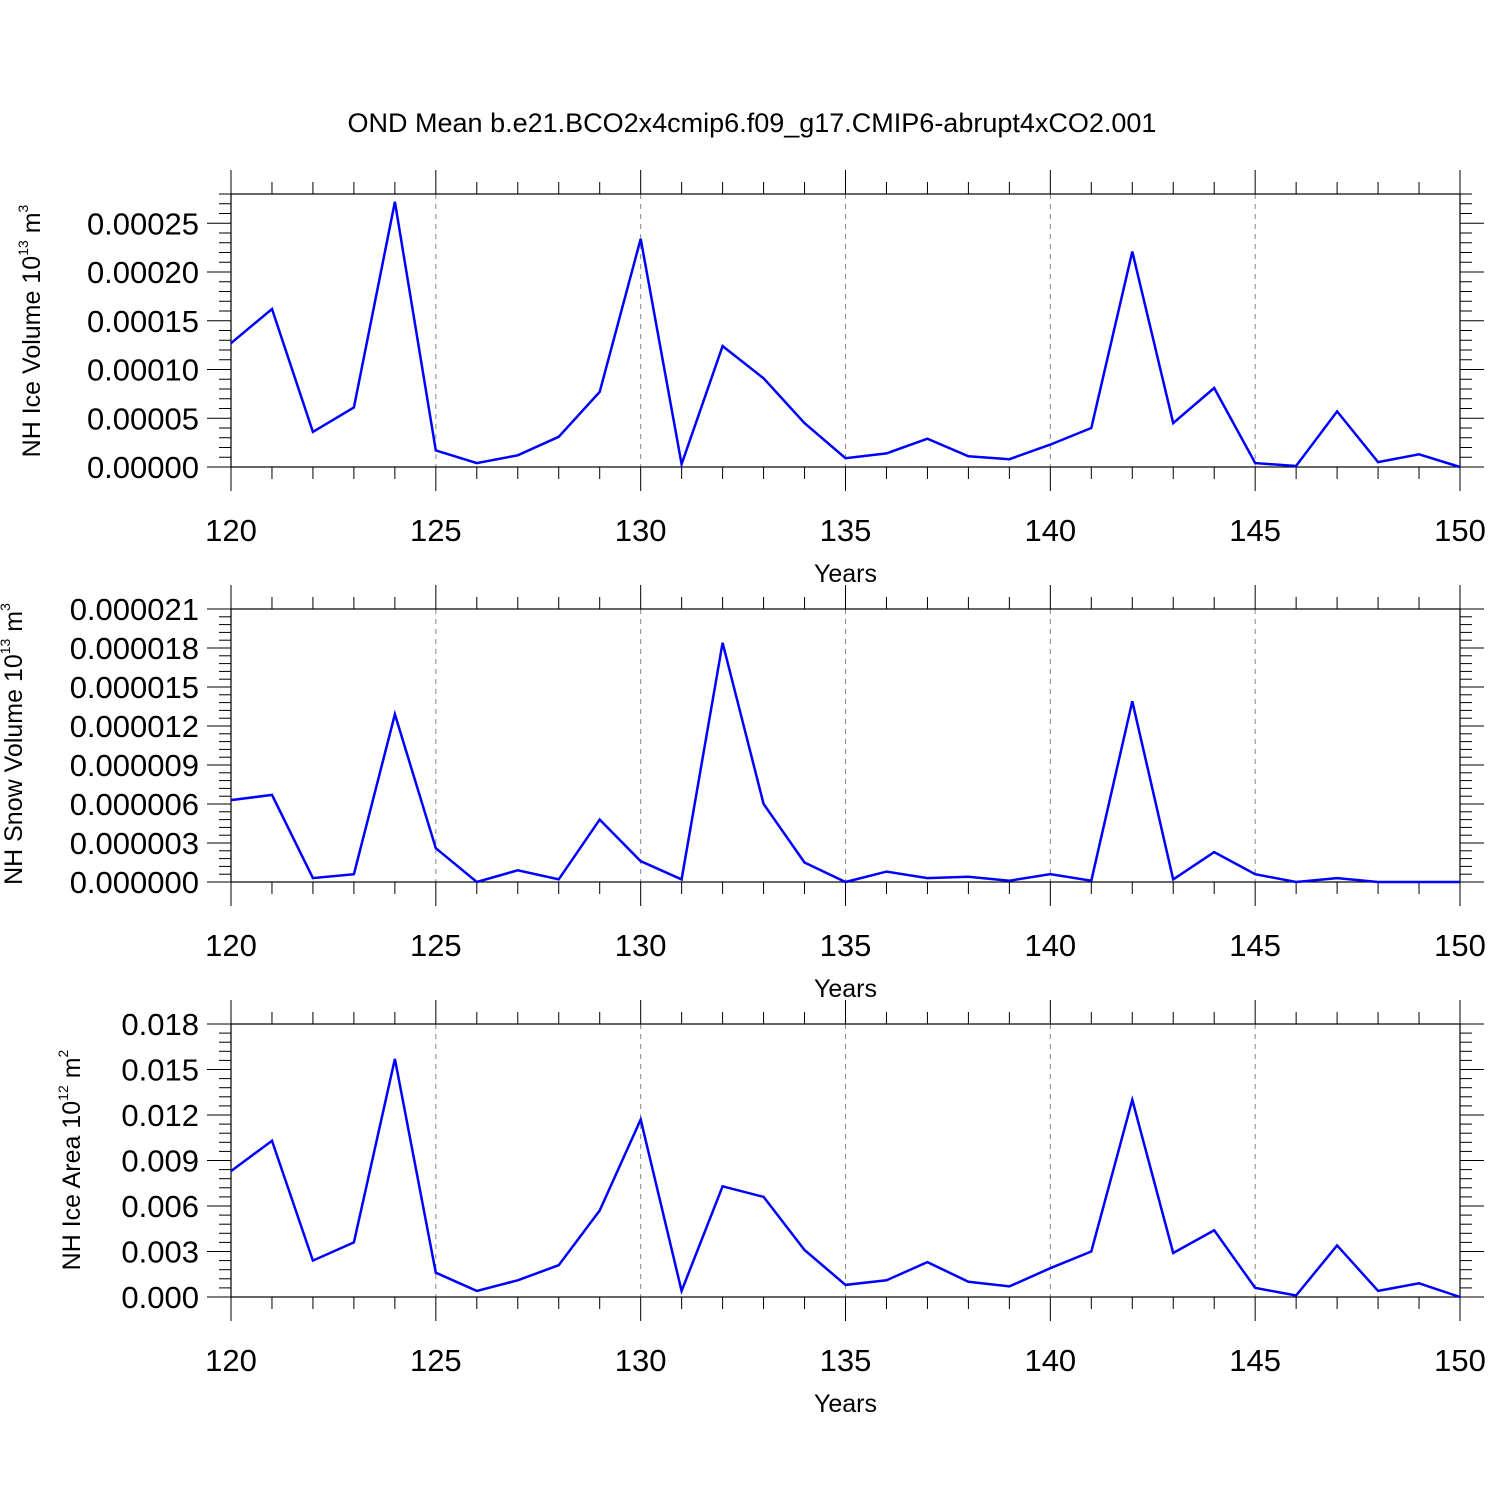 The width and height of the screenshot is (1500, 1500). I want to click on y-axis-title: NH Ice Area 1012 m2, so click(70, 1159).